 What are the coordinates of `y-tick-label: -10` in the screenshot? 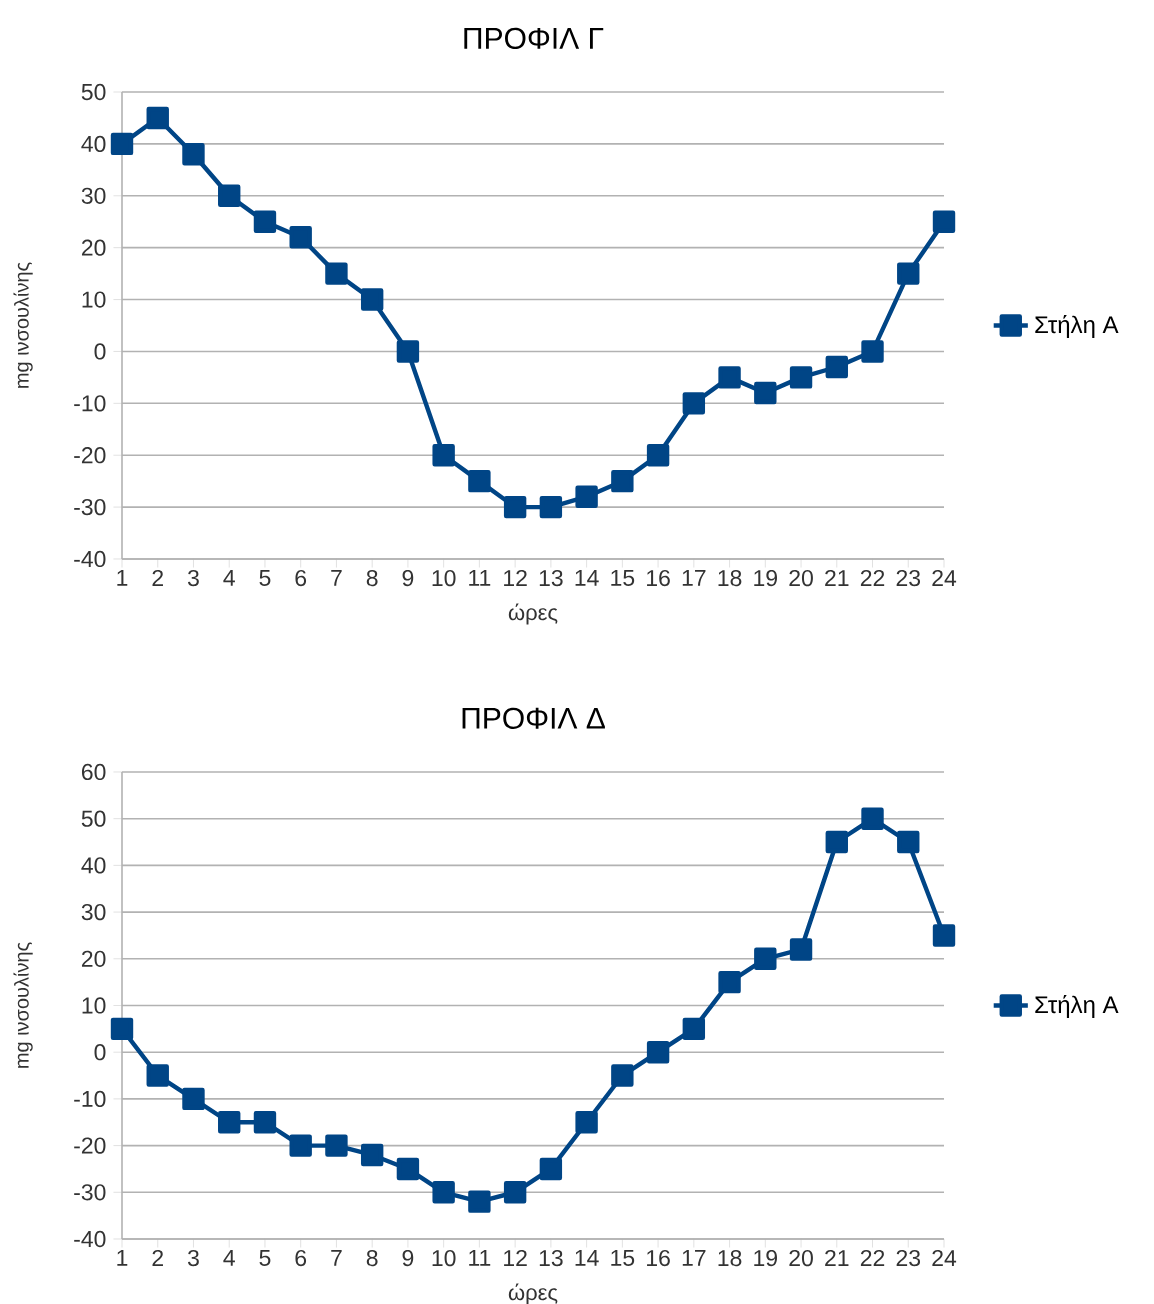 It's located at (90, 403).